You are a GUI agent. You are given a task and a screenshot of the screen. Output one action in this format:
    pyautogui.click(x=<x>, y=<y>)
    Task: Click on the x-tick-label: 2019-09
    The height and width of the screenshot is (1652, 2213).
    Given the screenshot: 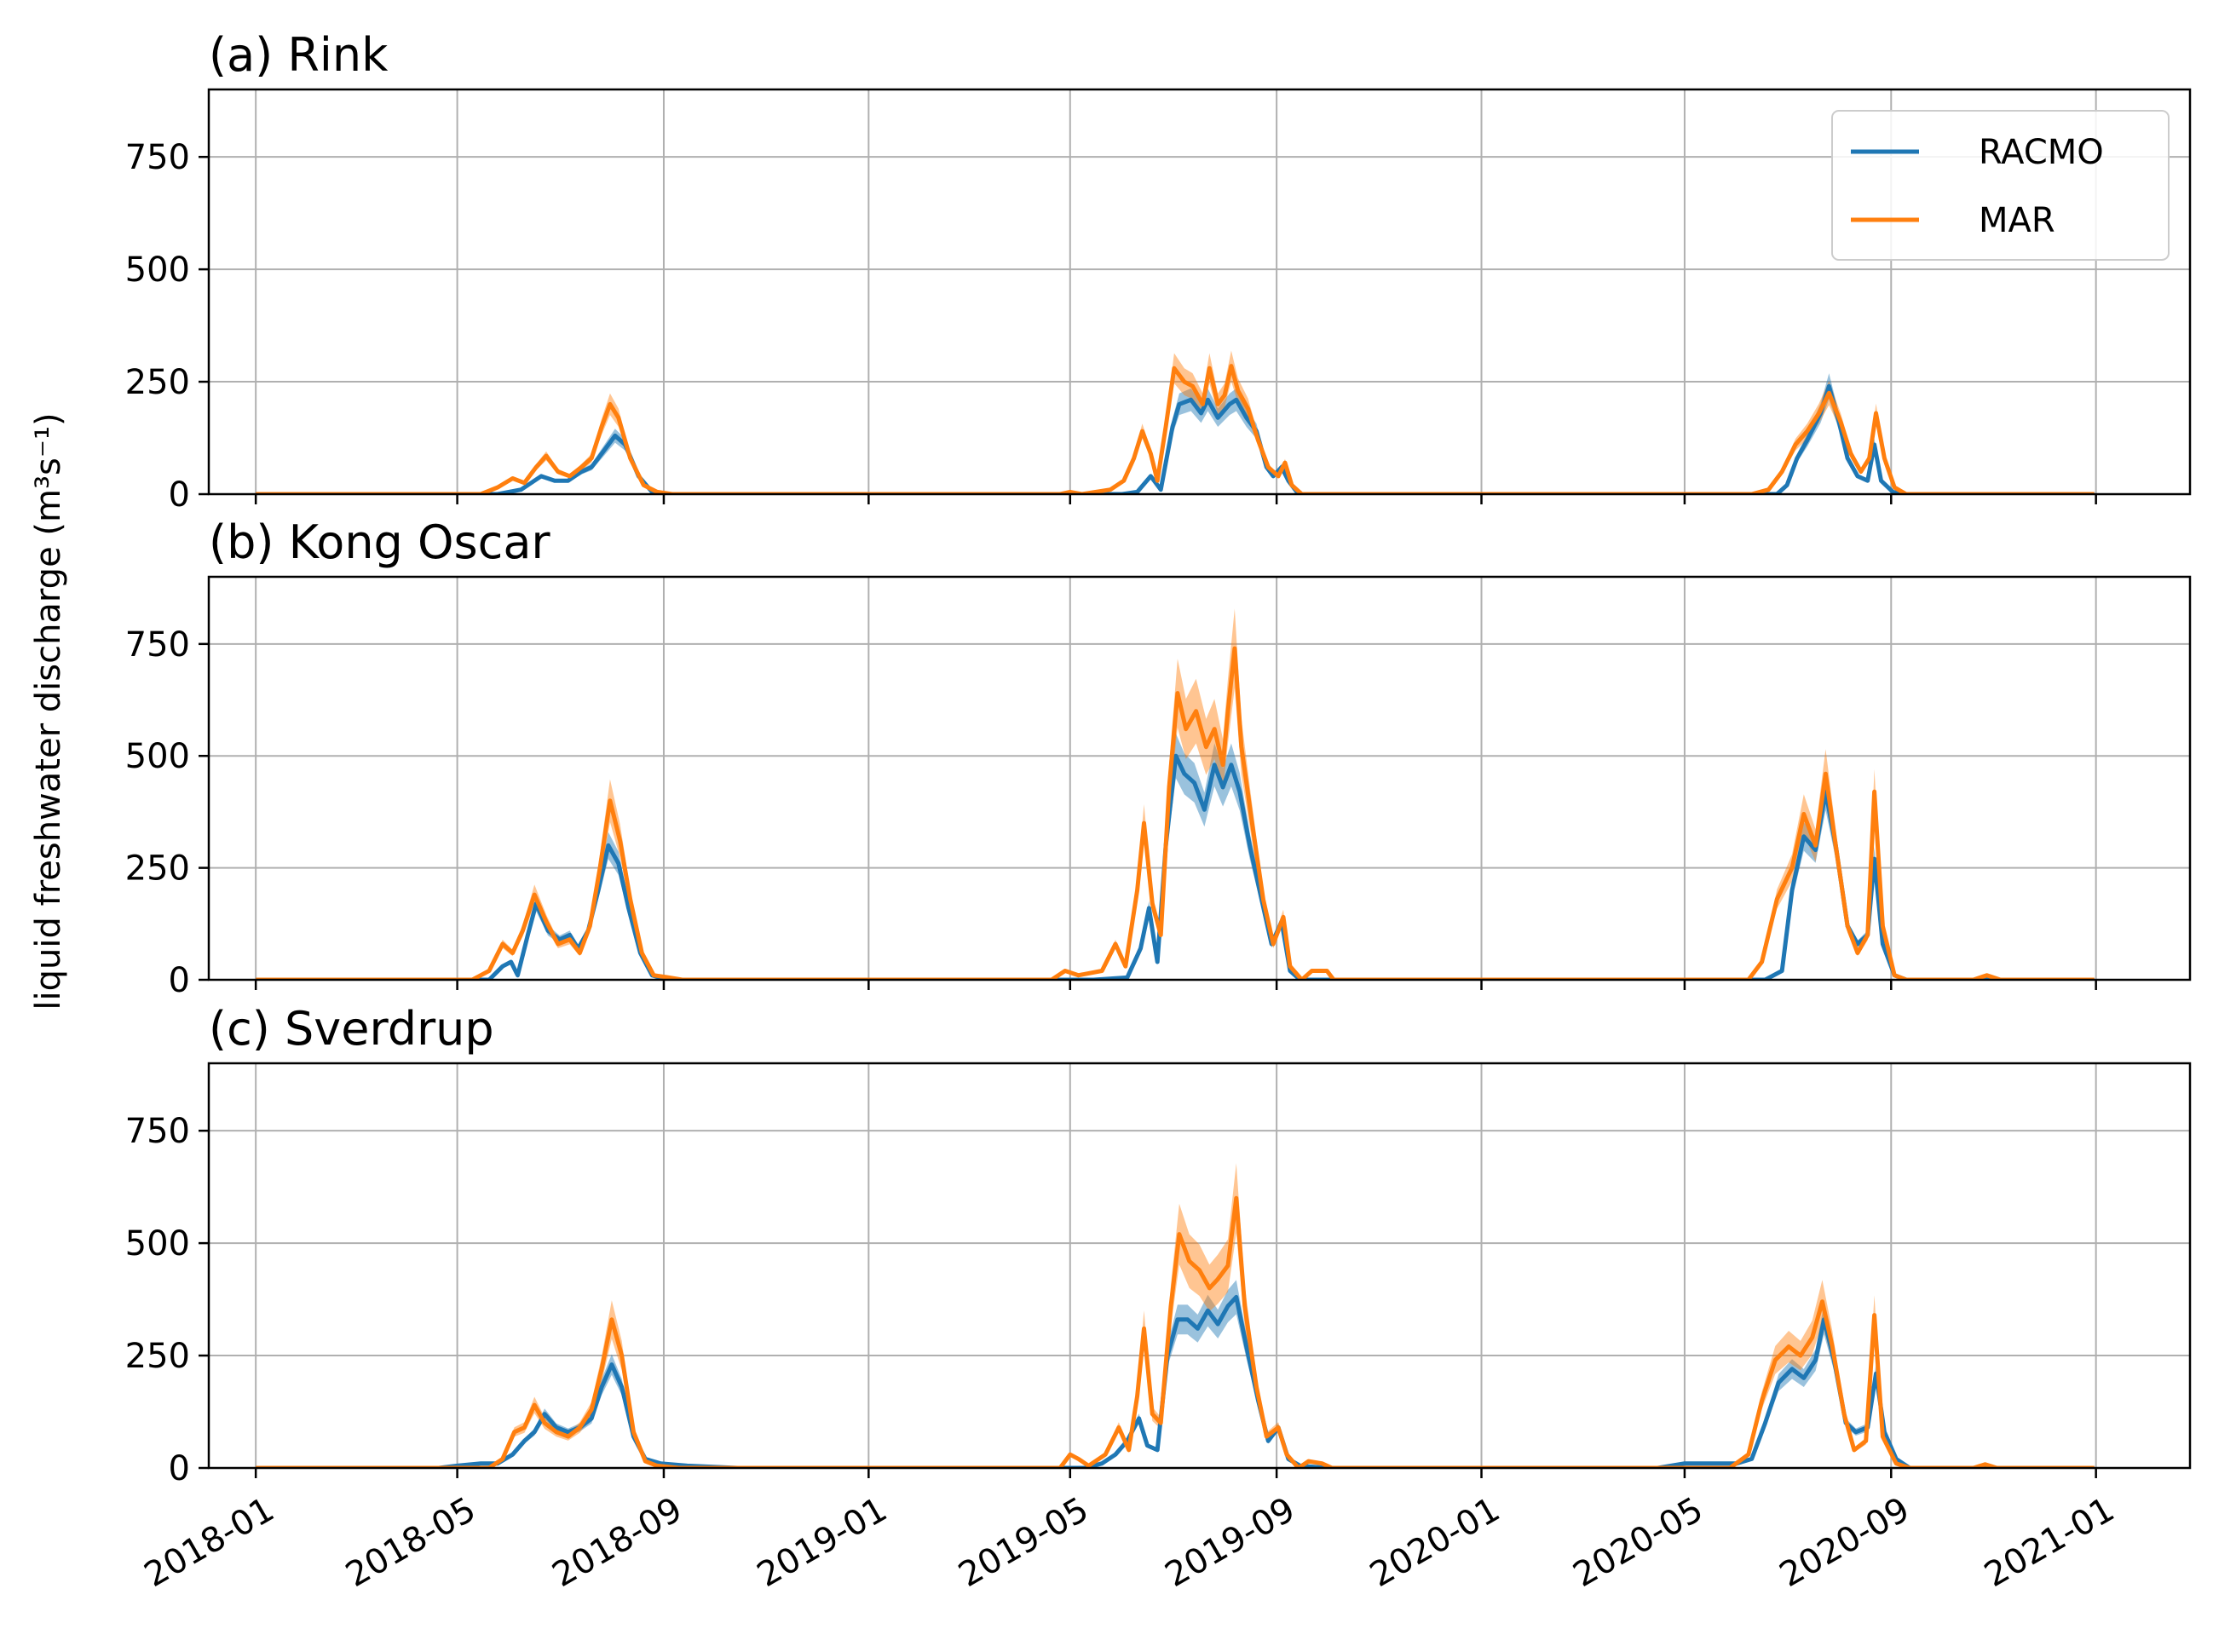 What is the action you would take?
    pyautogui.click(x=1230, y=1542)
    